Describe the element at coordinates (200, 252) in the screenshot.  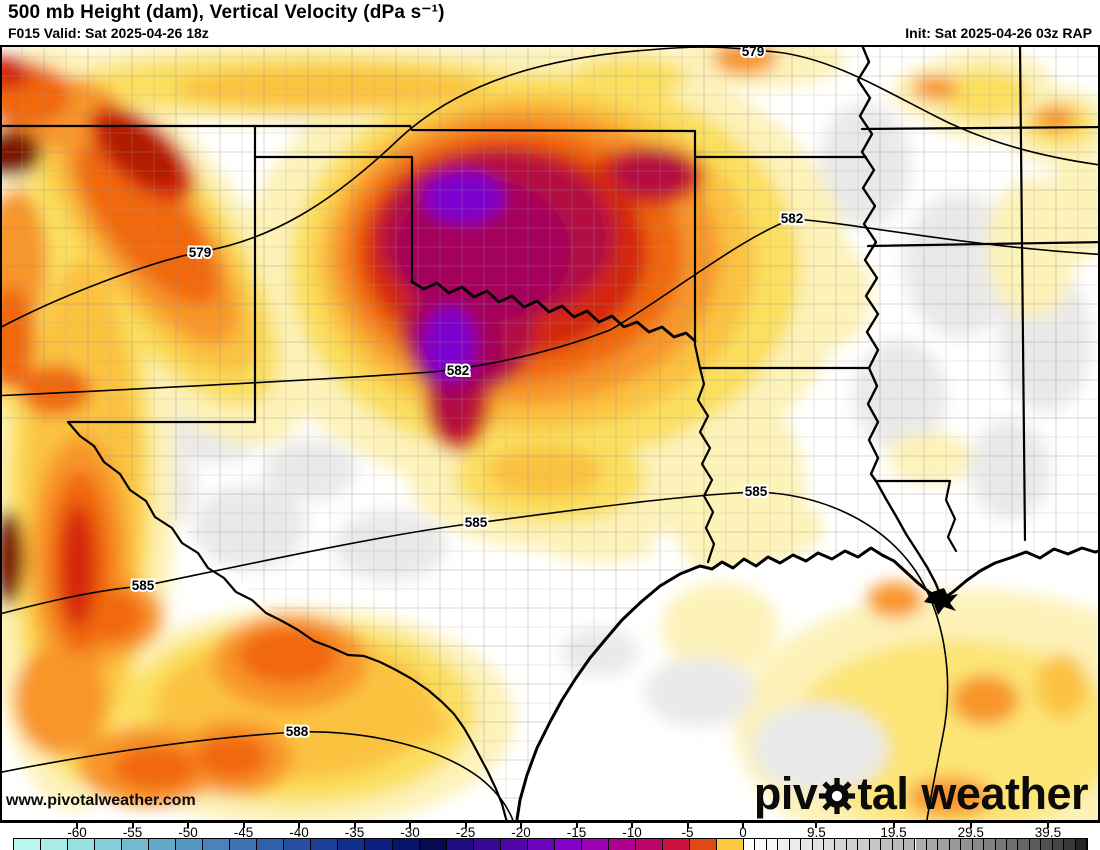
I see `contour-label-579-west: 579` at that location.